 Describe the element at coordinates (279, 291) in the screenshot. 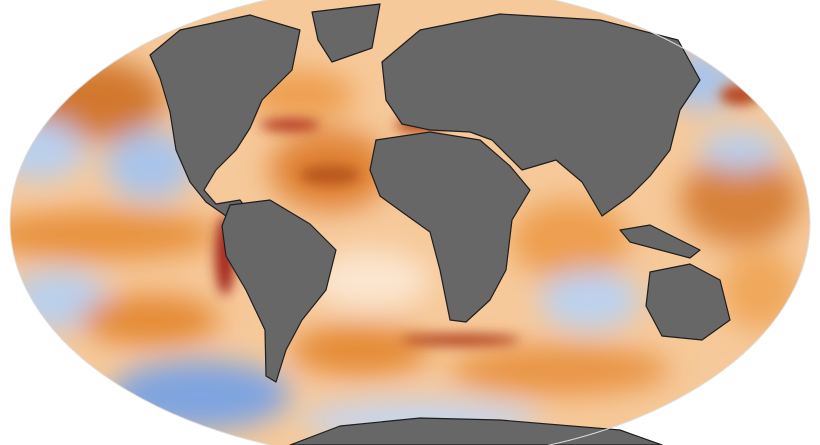

I see `south-america` at that location.